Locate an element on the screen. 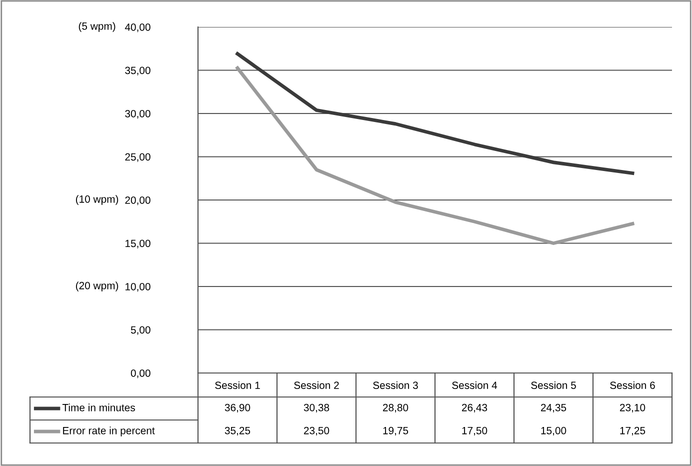  text: (5 wpm) is located at coordinates (97, 27).